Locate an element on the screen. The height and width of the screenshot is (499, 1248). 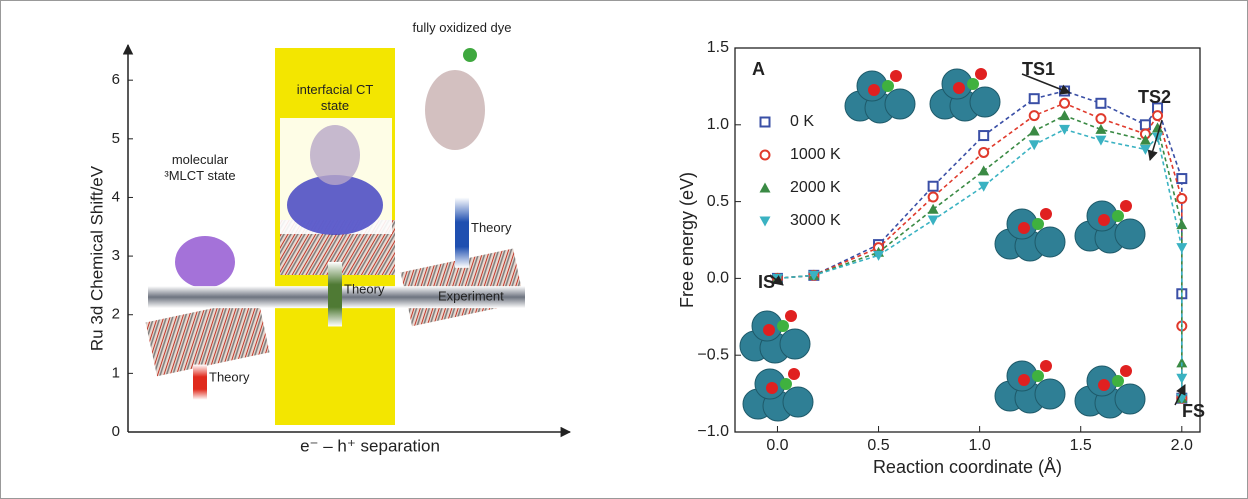
y-tick-label: 0.0 is located at coordinates (718, 278).